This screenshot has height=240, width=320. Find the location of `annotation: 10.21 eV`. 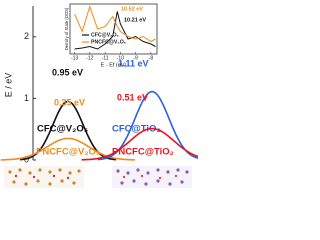

annotation: 10.21 eV is located at coordinates (135, 20).